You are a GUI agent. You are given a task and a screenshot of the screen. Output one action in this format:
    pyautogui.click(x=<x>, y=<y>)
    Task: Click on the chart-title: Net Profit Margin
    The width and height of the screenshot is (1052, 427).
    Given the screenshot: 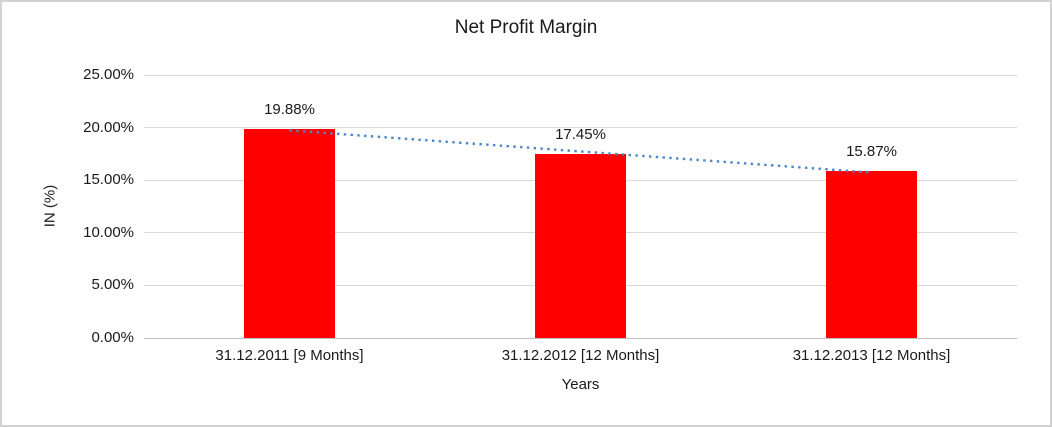 What is the action you would take?
    pyautogui.click(x=526, y=27)
    